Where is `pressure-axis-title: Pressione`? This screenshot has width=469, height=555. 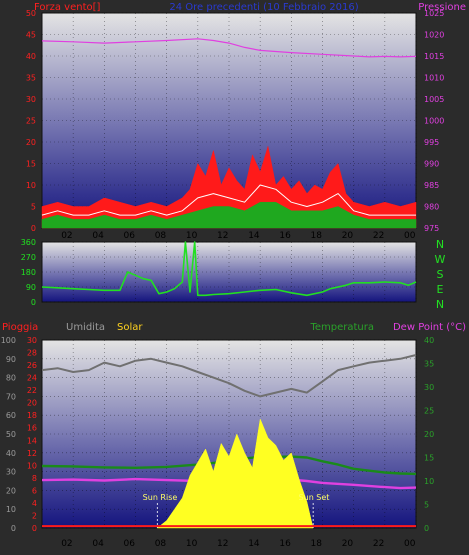
pressure-axis-title: Pressione is located at coordinates (442, 7).